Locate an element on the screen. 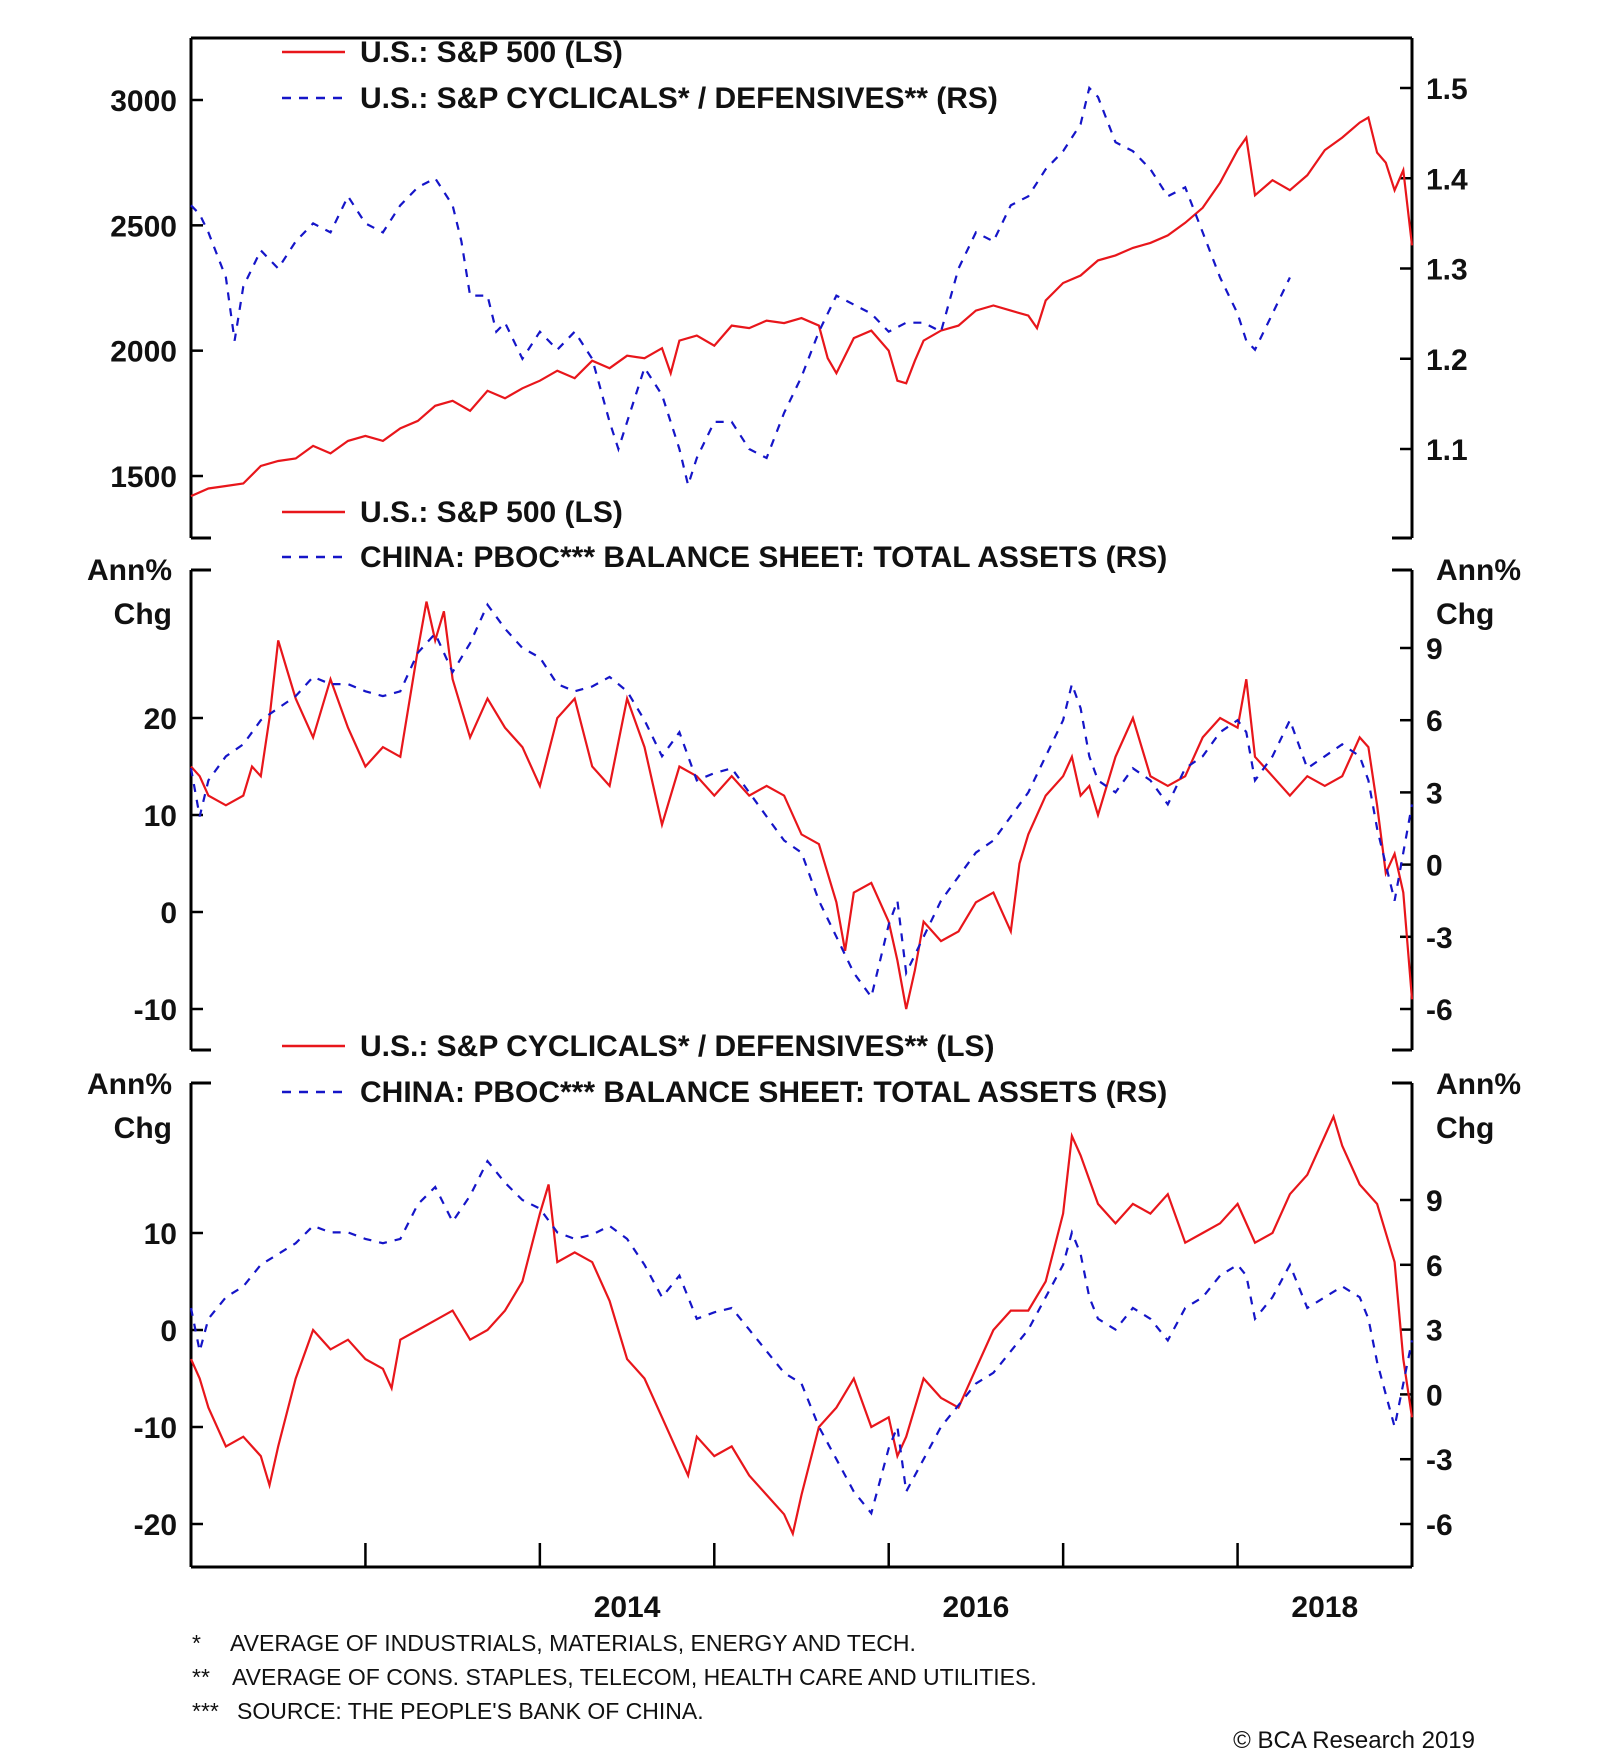  left-tick-label: 2000 is located at coordinates (143, 352).